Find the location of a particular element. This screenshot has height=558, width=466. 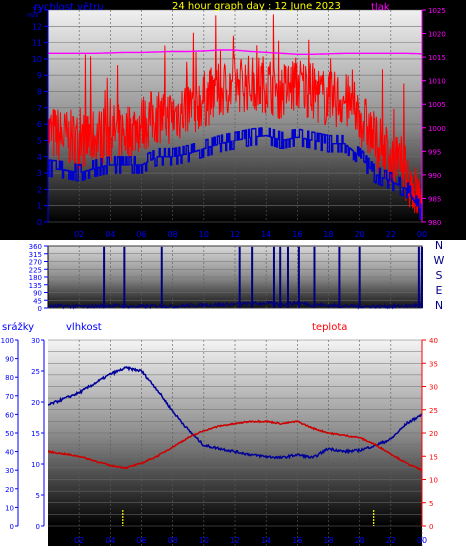

rain-tick-label: 100 is located at coordinates (7, 341).